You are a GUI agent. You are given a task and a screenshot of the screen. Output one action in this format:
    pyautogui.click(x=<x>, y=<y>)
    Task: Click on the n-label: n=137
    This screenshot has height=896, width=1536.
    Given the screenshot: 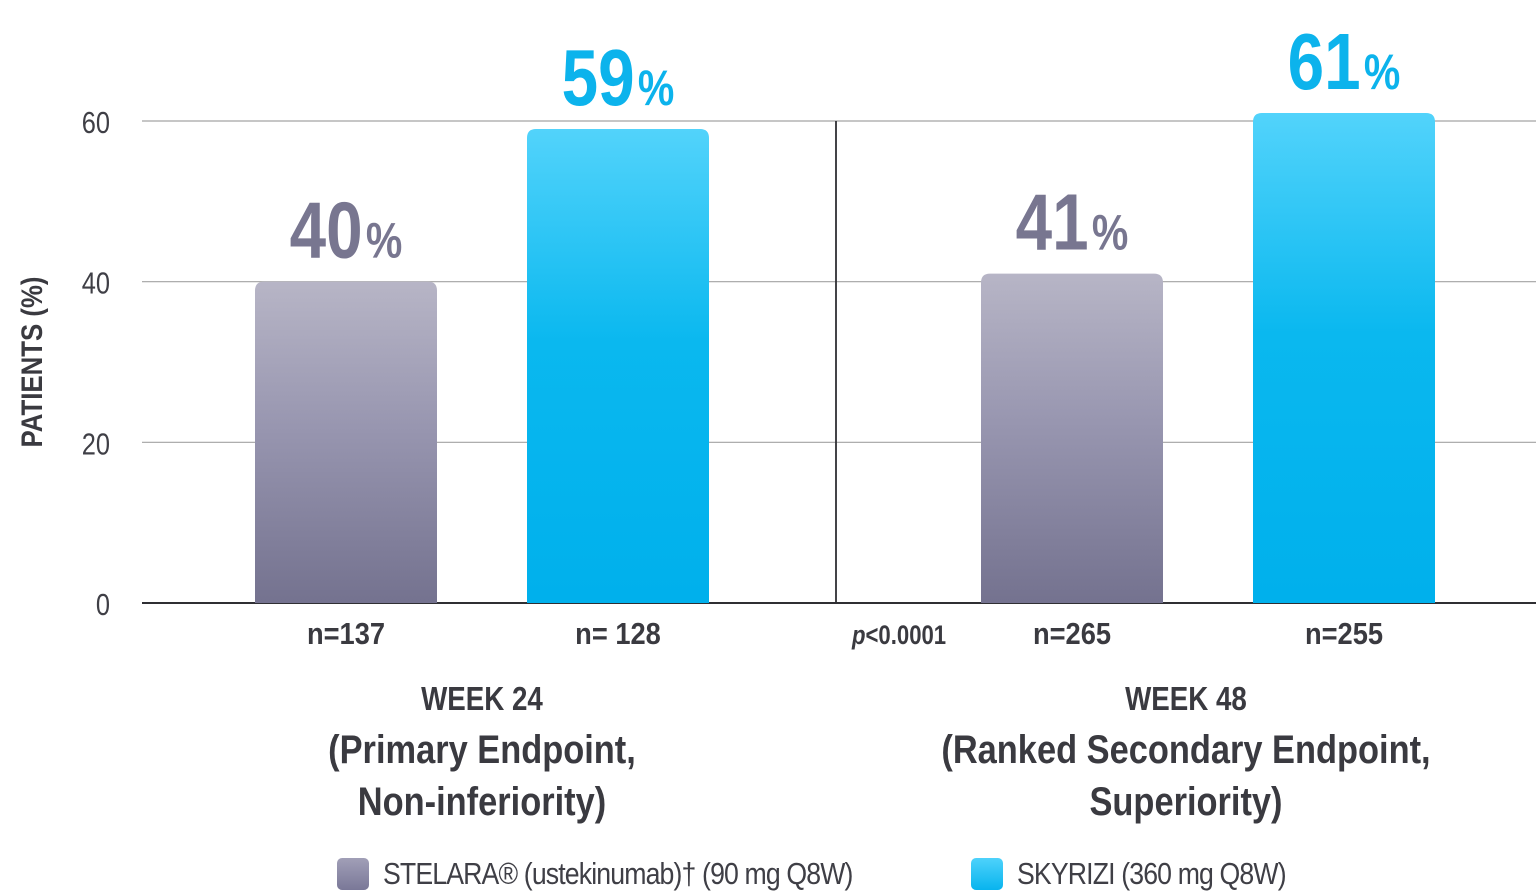 What is the action you would take?
    pyautogui.click(x=346, y=634)
    